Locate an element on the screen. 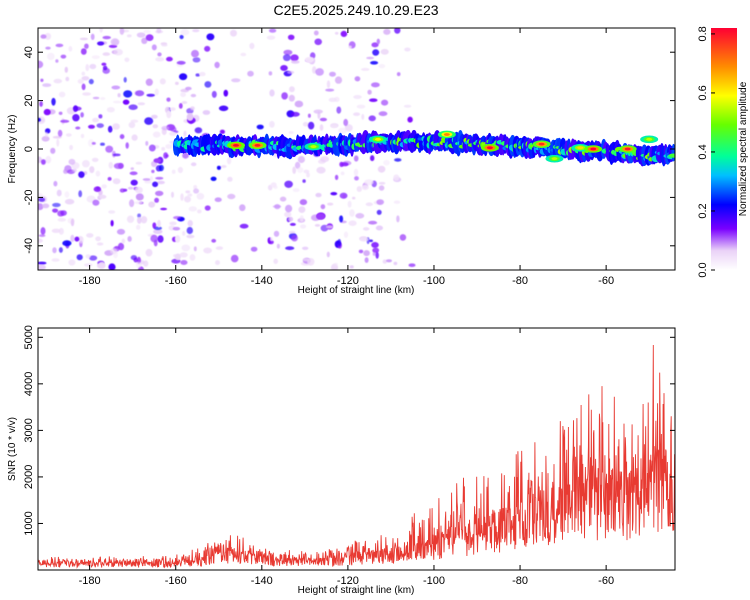 The image size is (750, 600). colorbar-label: Normalized spectral amplitude is located at coordinates (743, 148).